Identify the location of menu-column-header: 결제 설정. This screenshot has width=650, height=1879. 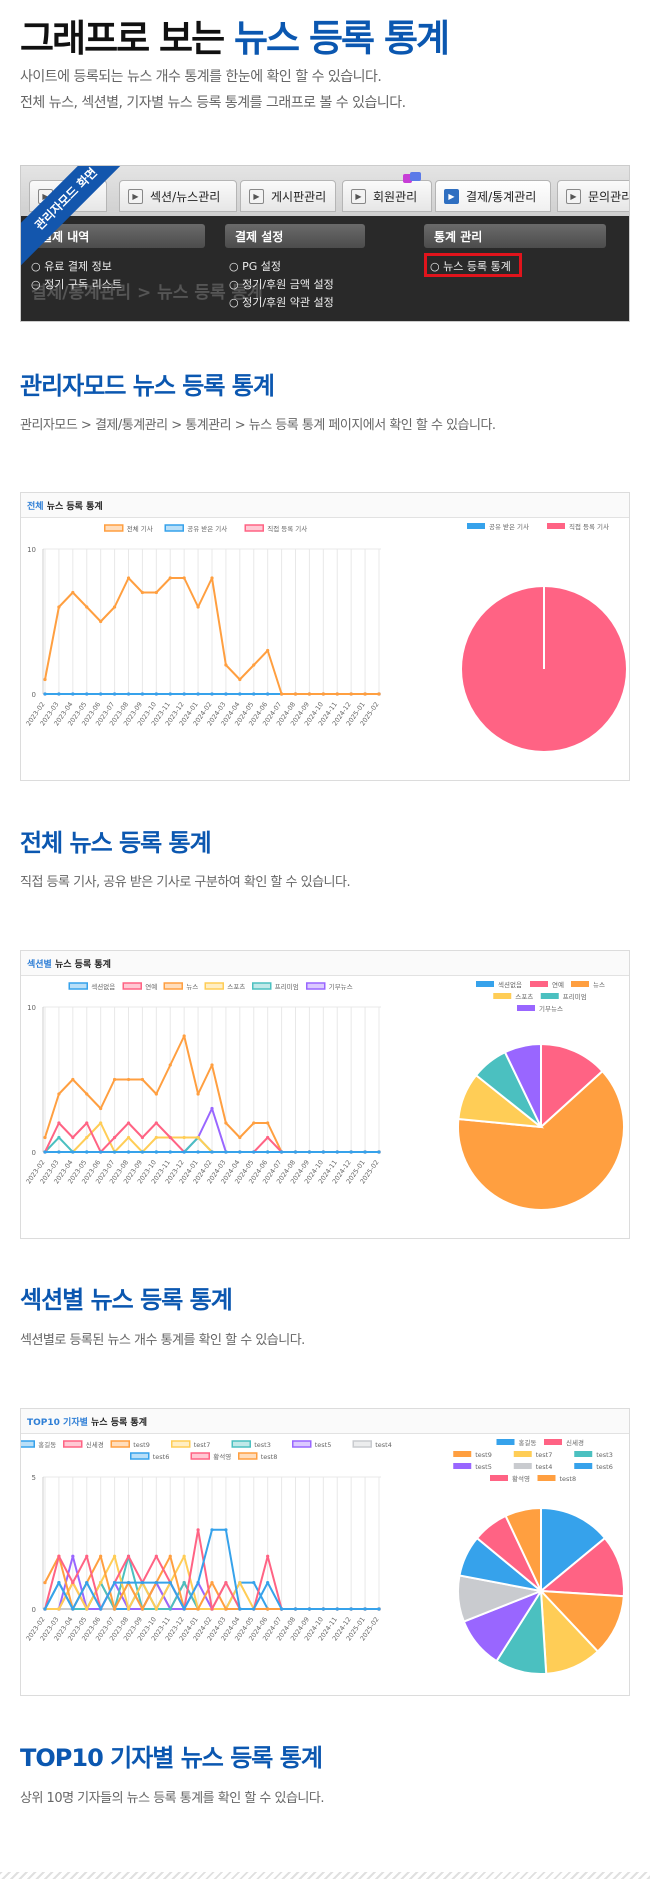
(295, 236).